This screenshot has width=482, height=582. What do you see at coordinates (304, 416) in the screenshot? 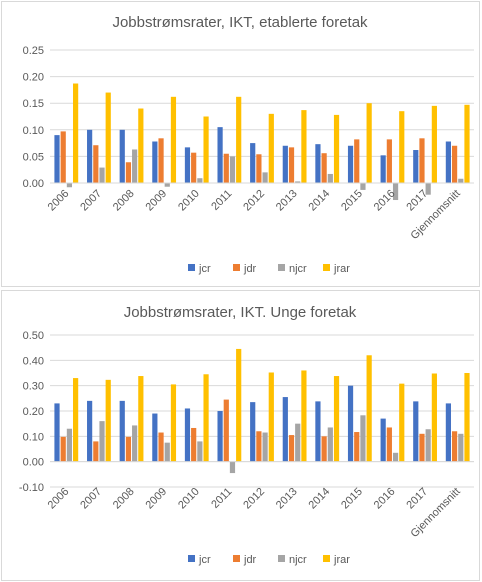
I see `bar-jrar-2013` at bounding box center [304, 416].